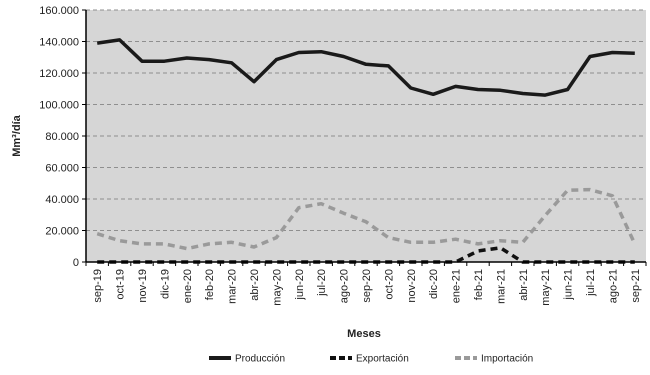 This screenshot has height=375, width=650. Describe the element at coordinates (143, 286) in the screenshot. I see `x-tick-label: nov-19` at that location.